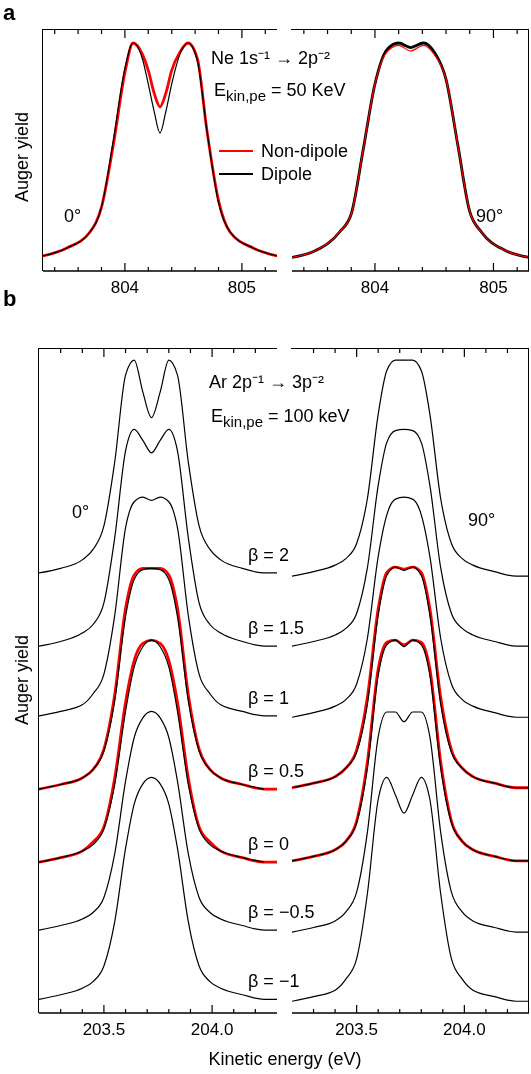 This screenshot has height=1074, width=531. What do you see at coordinates (267, 383) in the screenshot?
I see `annotation: Ar 2p⁻¹ → 3p⁻²` at bounding box center [267, 383].